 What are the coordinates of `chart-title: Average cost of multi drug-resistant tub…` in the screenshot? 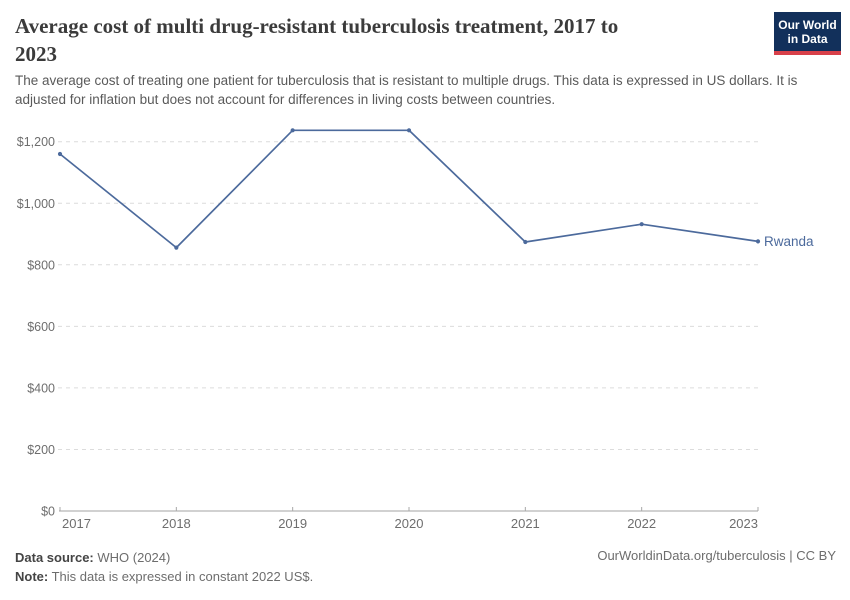 It's located at (317, 40).